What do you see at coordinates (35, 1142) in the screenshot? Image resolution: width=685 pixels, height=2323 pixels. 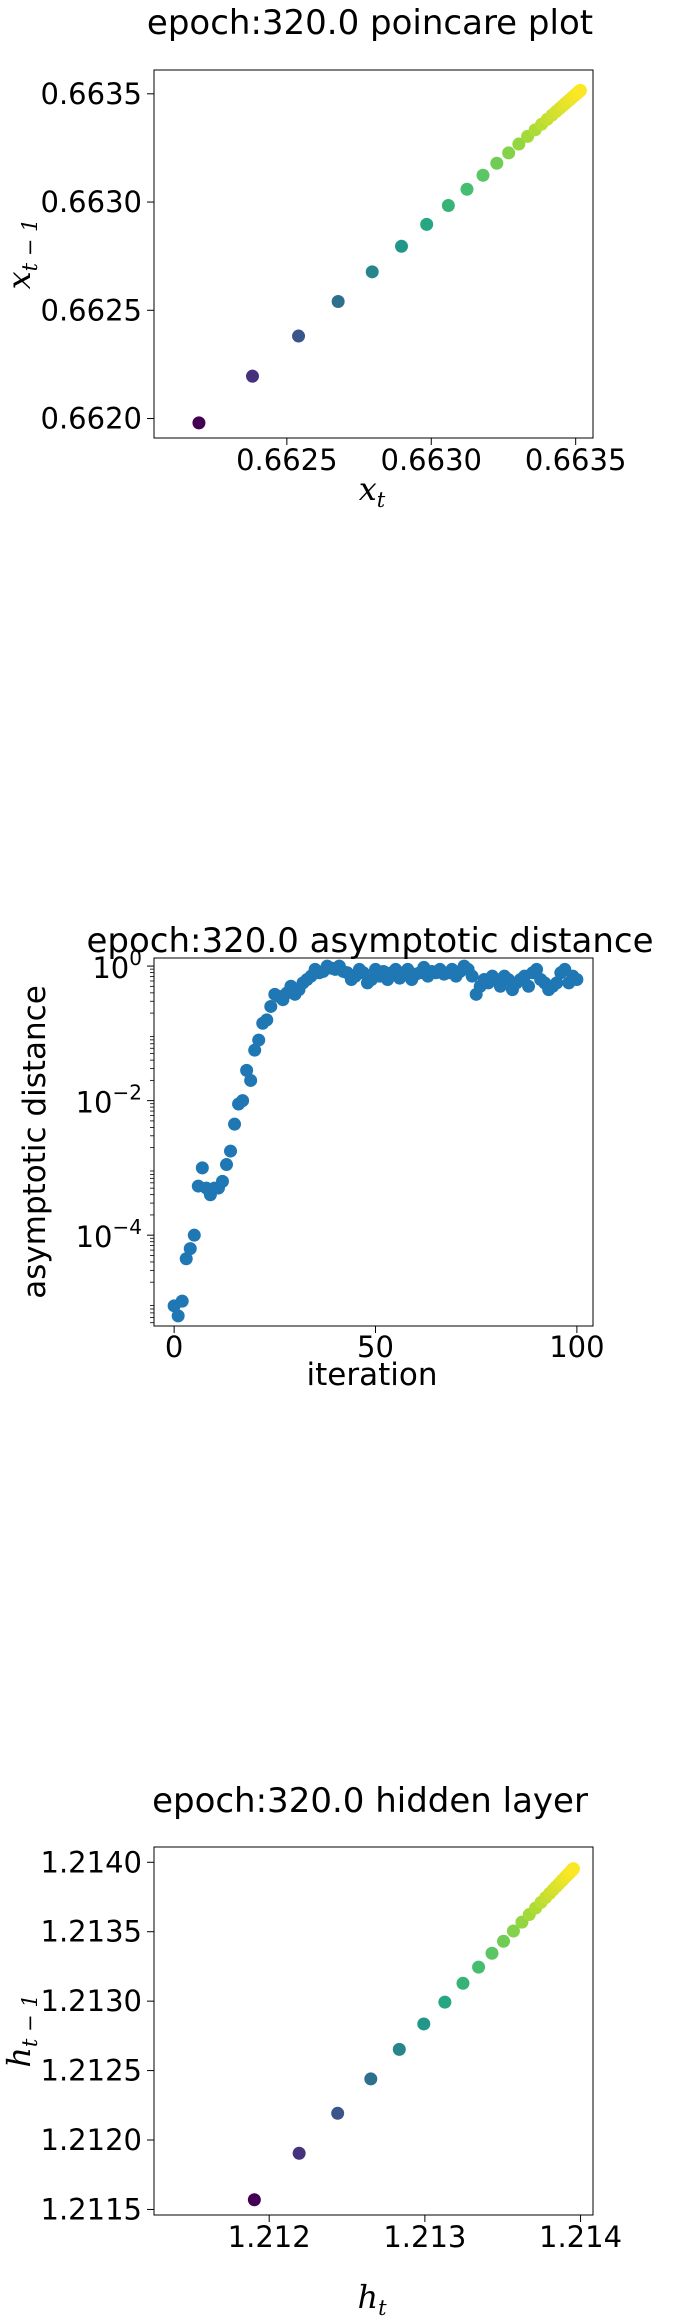 I see `y-axis-label: asymptotic distance` at bounding box center [35, 1142].